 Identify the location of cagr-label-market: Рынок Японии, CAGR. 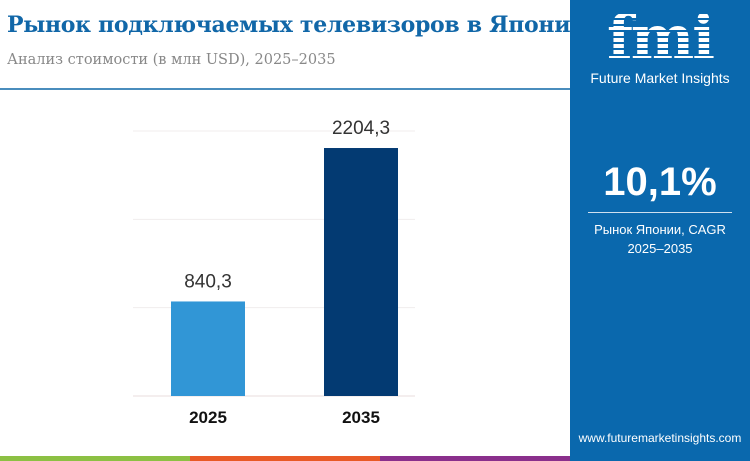
(660, 229).